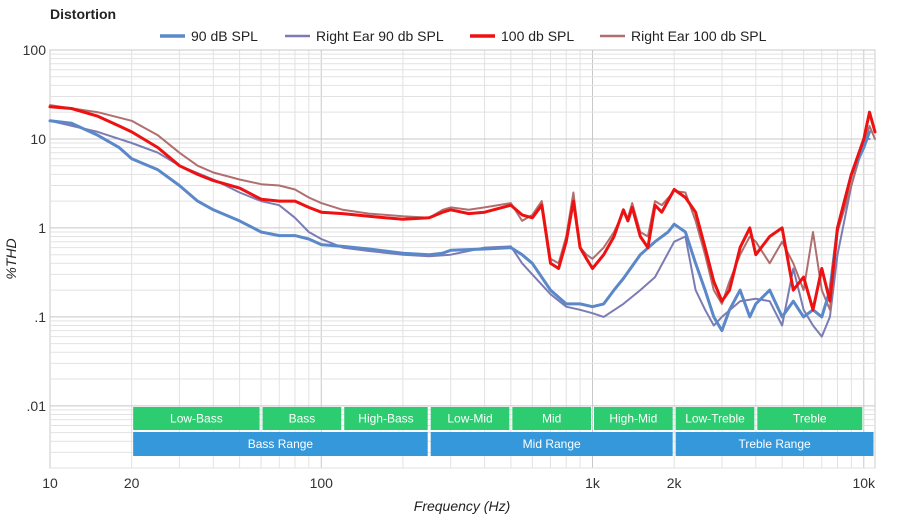 This screenshot has height=520, width=900. I want to click on x-tick-label: 100, so click(322, 483).